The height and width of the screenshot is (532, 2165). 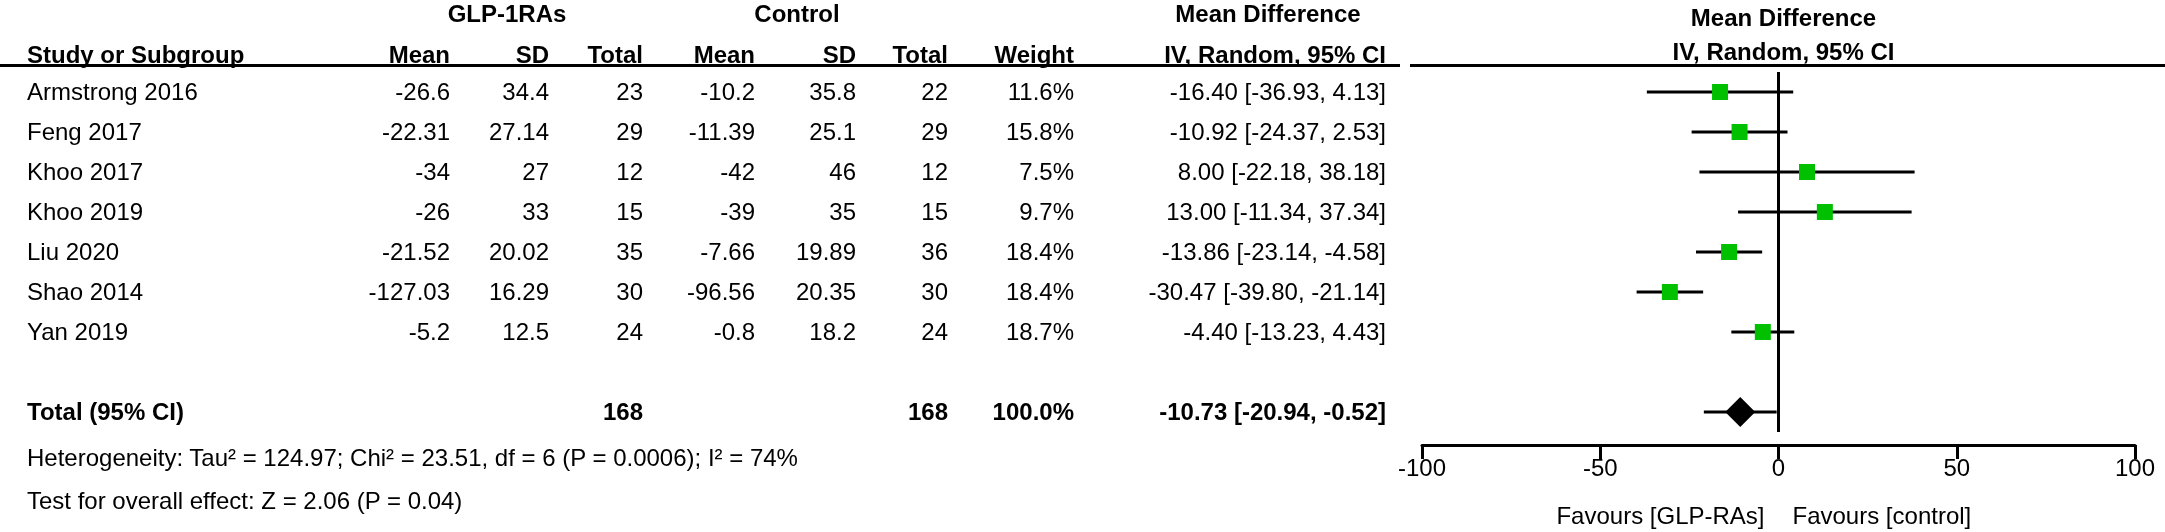 I want to click on text: -5.2, so click(x=429, y=331).